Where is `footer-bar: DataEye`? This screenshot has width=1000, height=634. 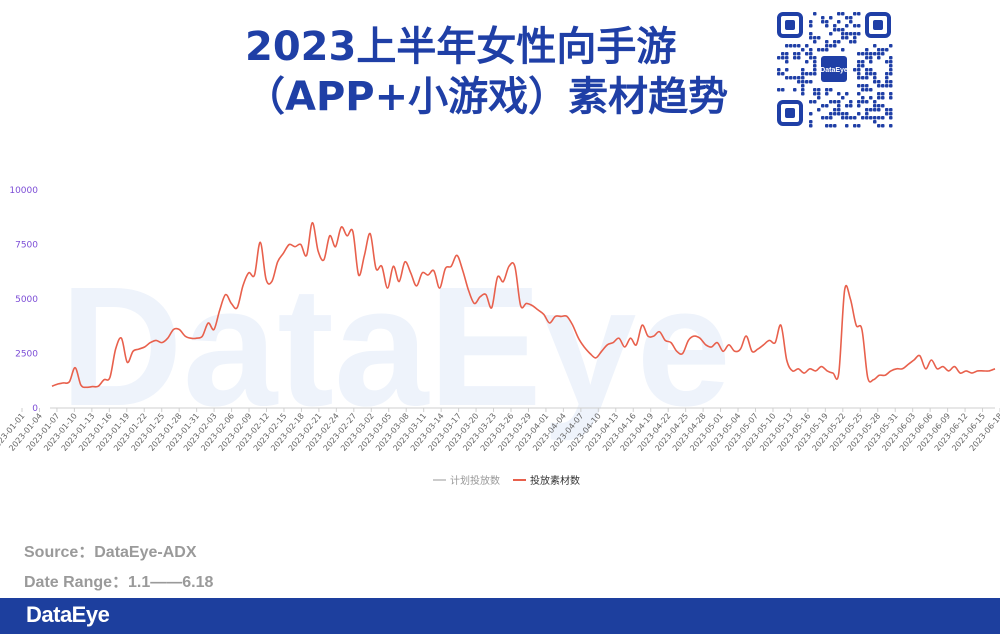 footer-bar: DataEye is located at coordinates (500, 616).